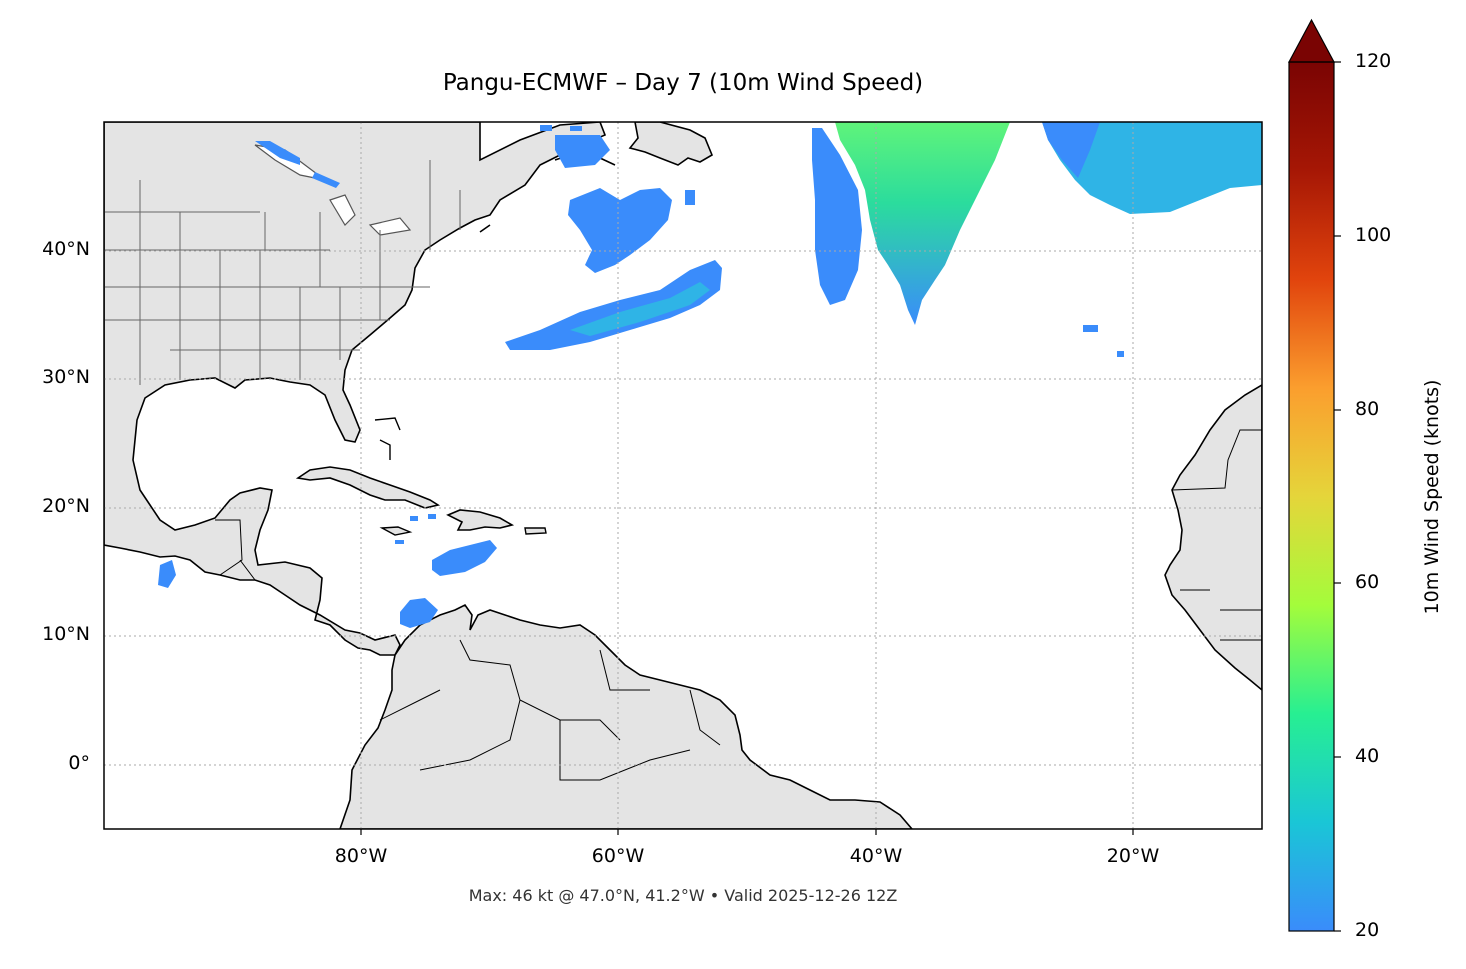  What do you see at coordinates (79, 763) in the screenshot?
I see `y-tick-label: 0°` at bounding box center [79, 763].